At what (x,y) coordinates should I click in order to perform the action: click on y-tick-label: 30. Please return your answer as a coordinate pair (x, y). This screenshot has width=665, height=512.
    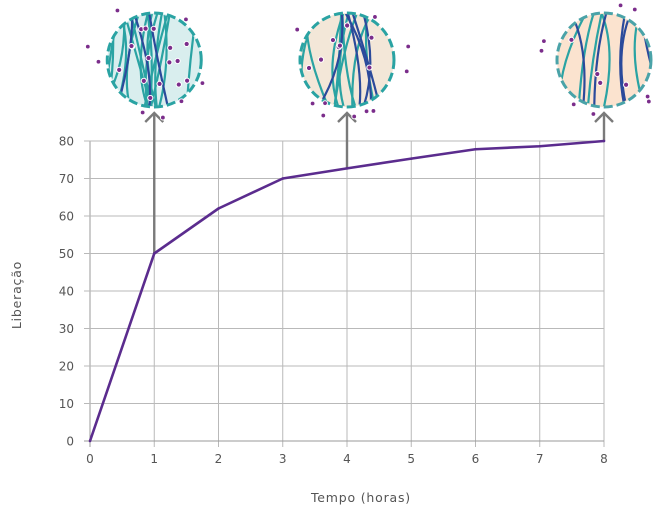
    Looking at the image, I should click on (66, 329).